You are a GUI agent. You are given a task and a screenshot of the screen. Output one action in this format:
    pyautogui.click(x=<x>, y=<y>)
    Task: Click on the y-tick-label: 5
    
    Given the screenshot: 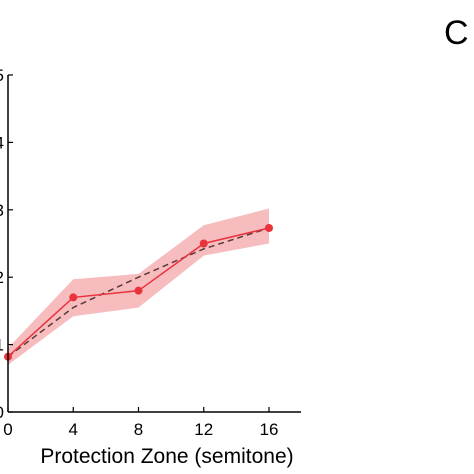 What is the action you would take?
    pyautogui.click(x=2, y=75)
    